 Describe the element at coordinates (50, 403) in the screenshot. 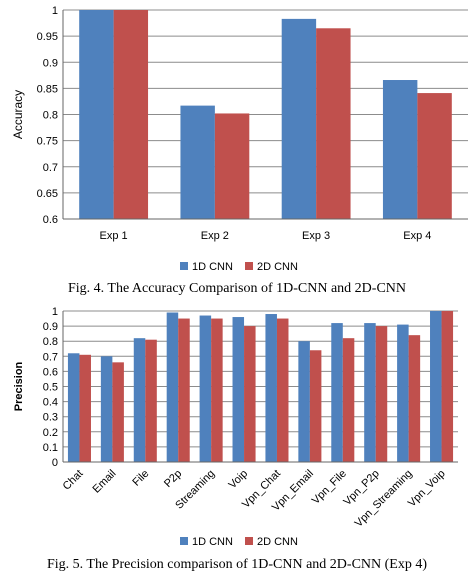

I see `precision-y-tick-label: 0.4` at that location.